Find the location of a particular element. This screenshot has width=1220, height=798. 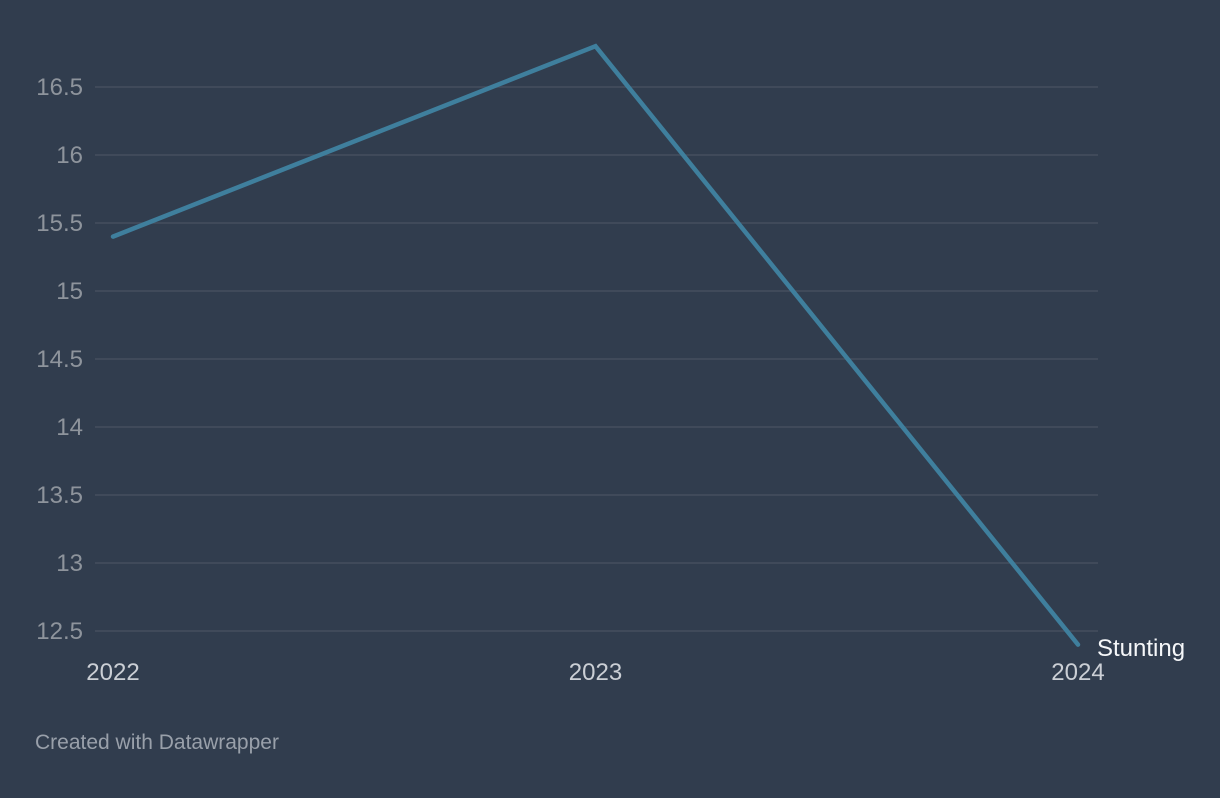

y-tick-label: 16.5 is located at coordinates (59, 87).